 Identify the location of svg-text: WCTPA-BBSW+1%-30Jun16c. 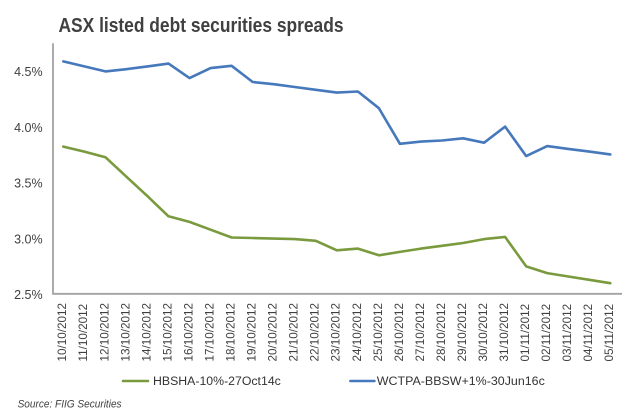
(461, 381).